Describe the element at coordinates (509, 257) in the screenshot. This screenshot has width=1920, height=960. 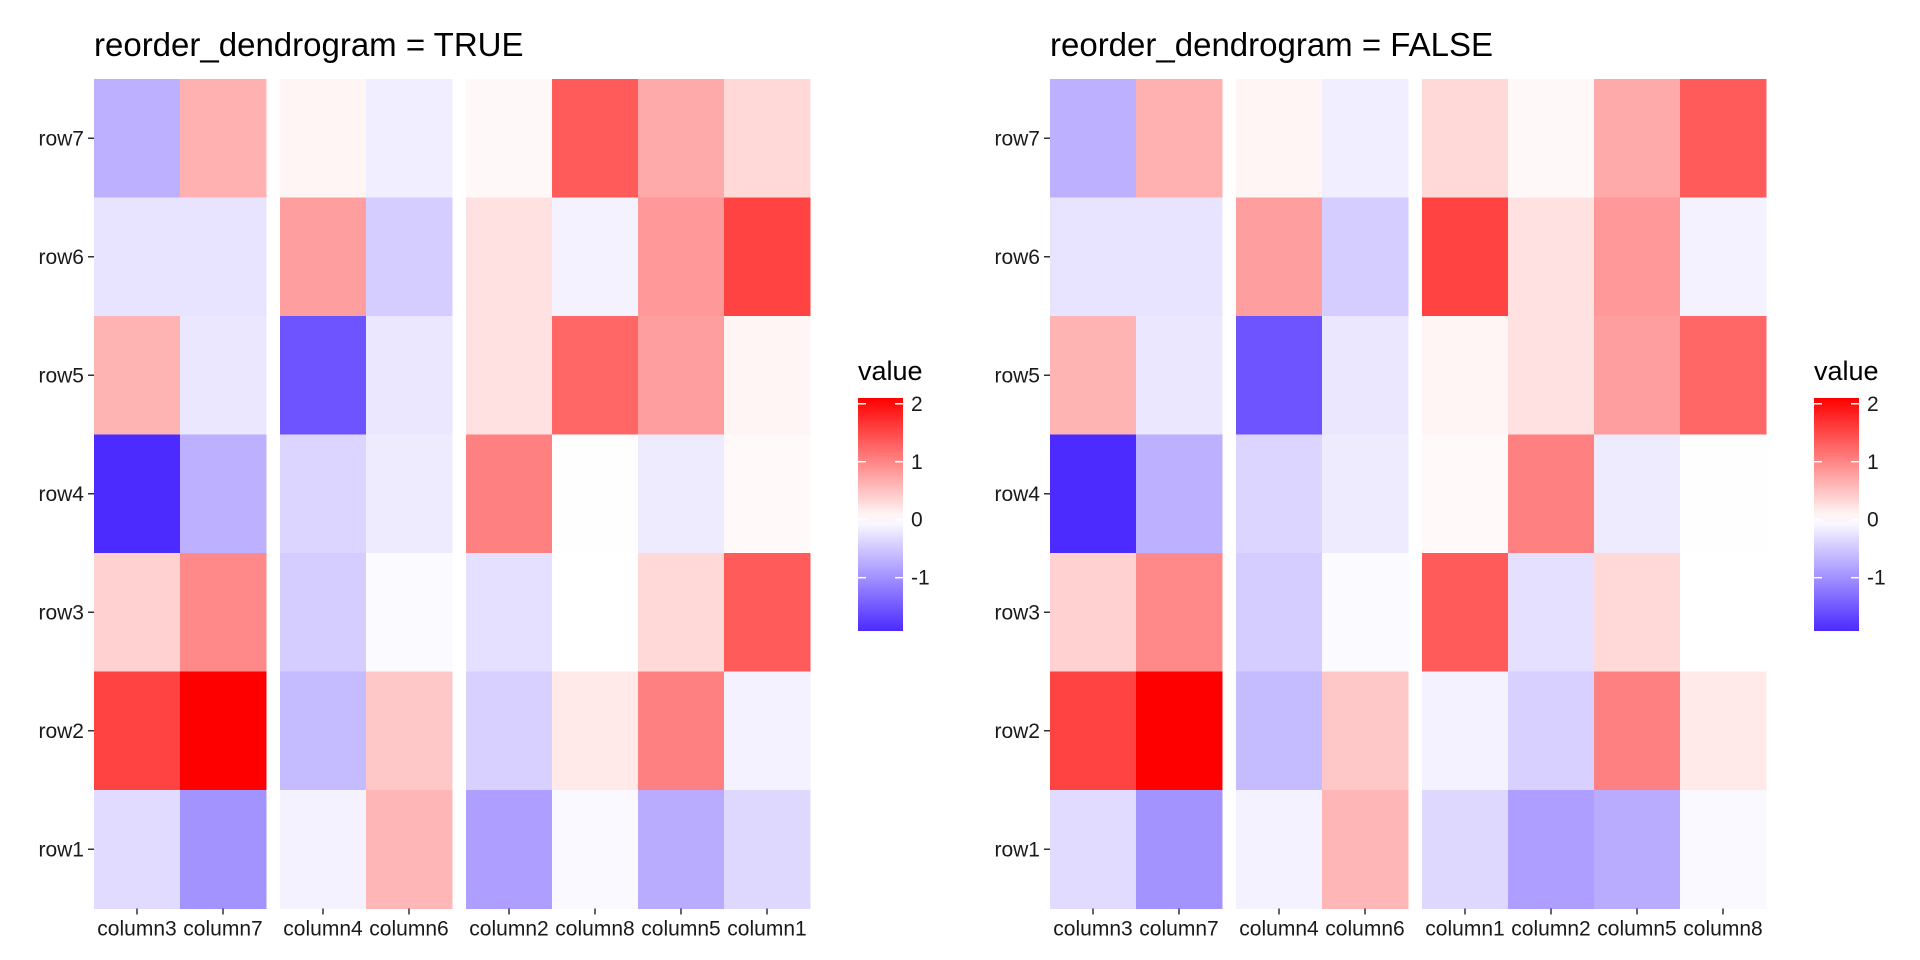
I see `heatmap-cell-row6-column2` at that location.